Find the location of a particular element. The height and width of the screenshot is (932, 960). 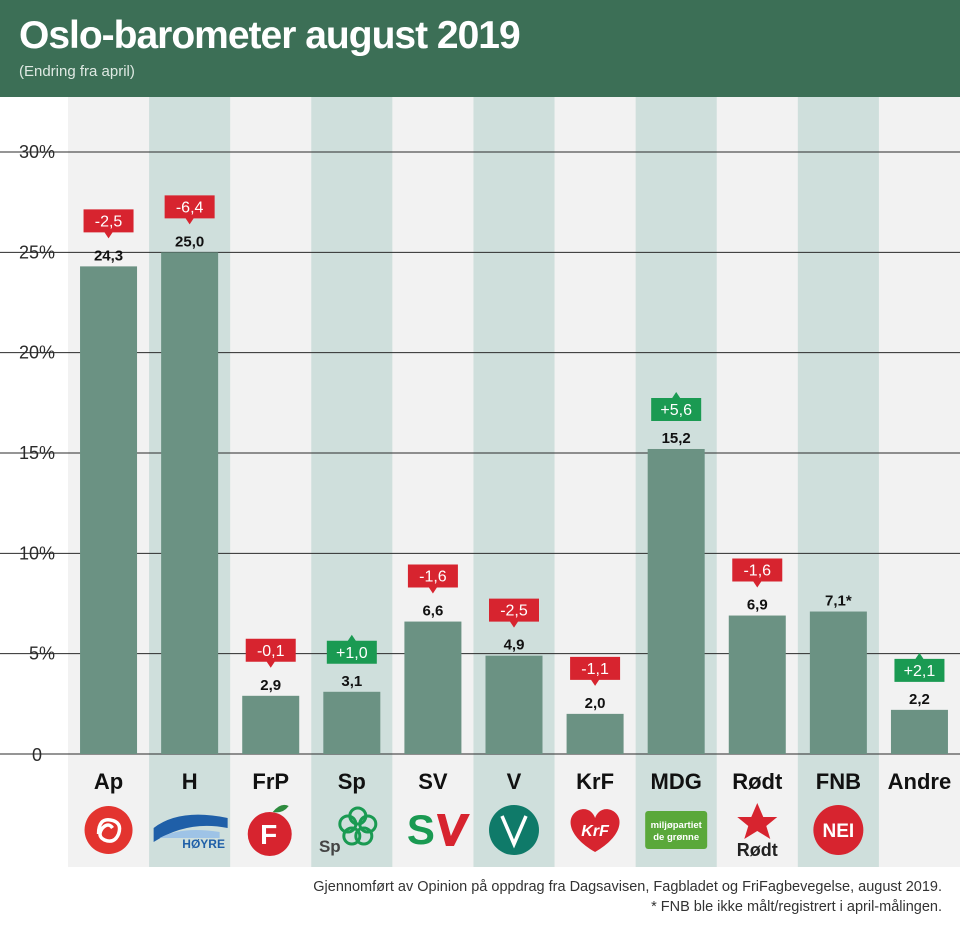

y-tick-label: 25% is located at coordinates (37, 252).